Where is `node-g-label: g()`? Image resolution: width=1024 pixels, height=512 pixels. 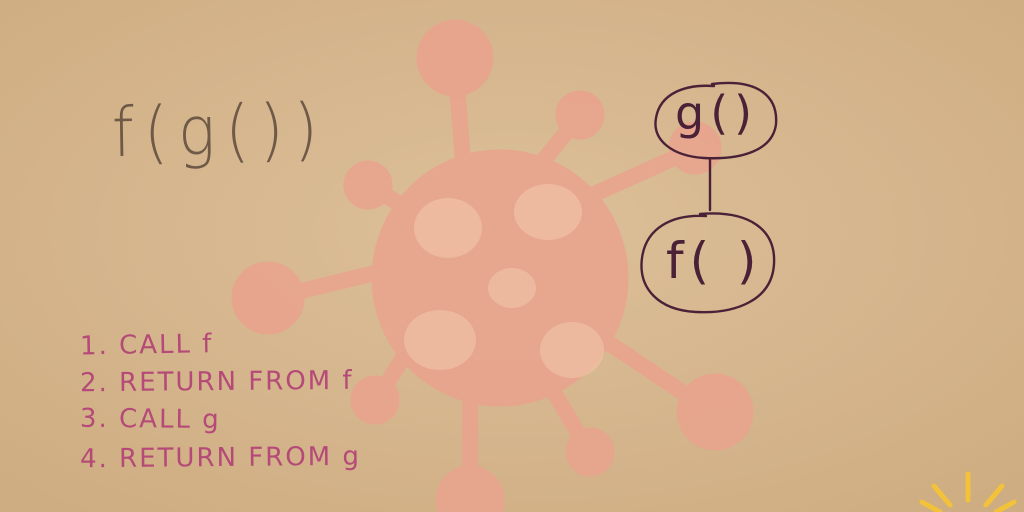 node-g-label: g() is located at coordinates (717, 113).